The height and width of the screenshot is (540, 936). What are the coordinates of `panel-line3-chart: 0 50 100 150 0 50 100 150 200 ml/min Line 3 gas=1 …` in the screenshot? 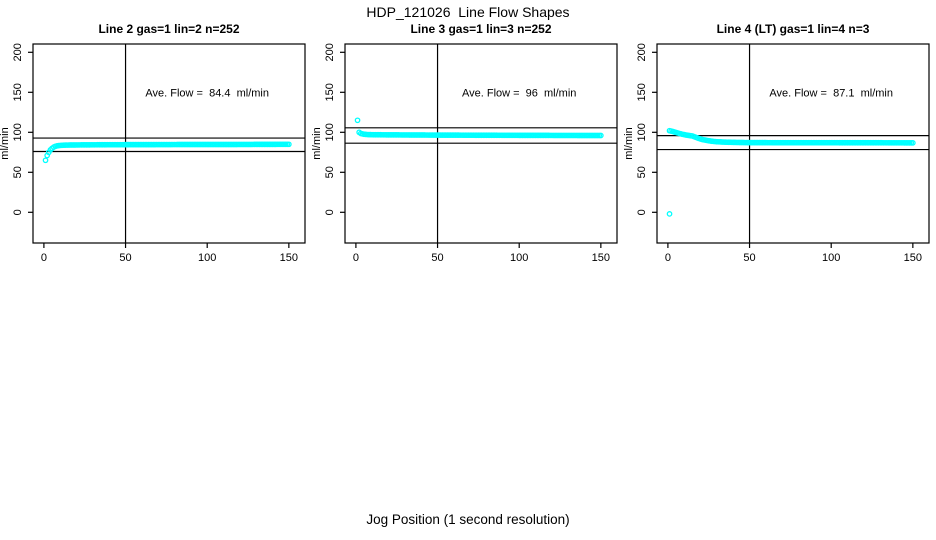 It's located at (465, 143).